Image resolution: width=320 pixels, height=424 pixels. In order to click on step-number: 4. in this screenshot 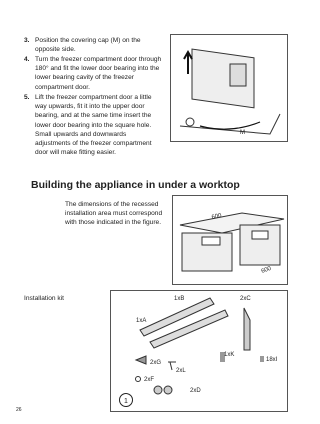, I will do `click(27, 59)`.